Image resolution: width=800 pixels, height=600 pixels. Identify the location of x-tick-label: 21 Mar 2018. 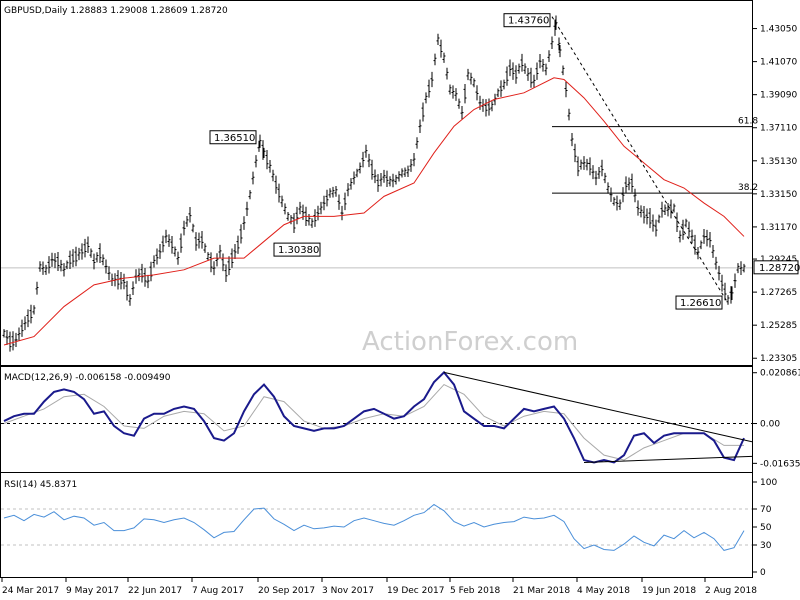
(541, 591).